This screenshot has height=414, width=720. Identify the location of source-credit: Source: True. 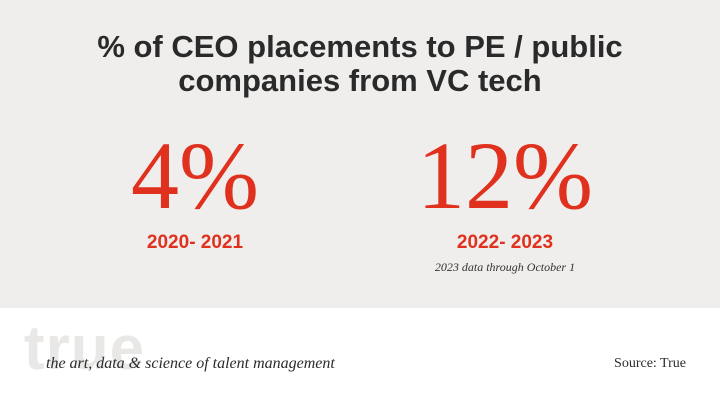
(650, 363).